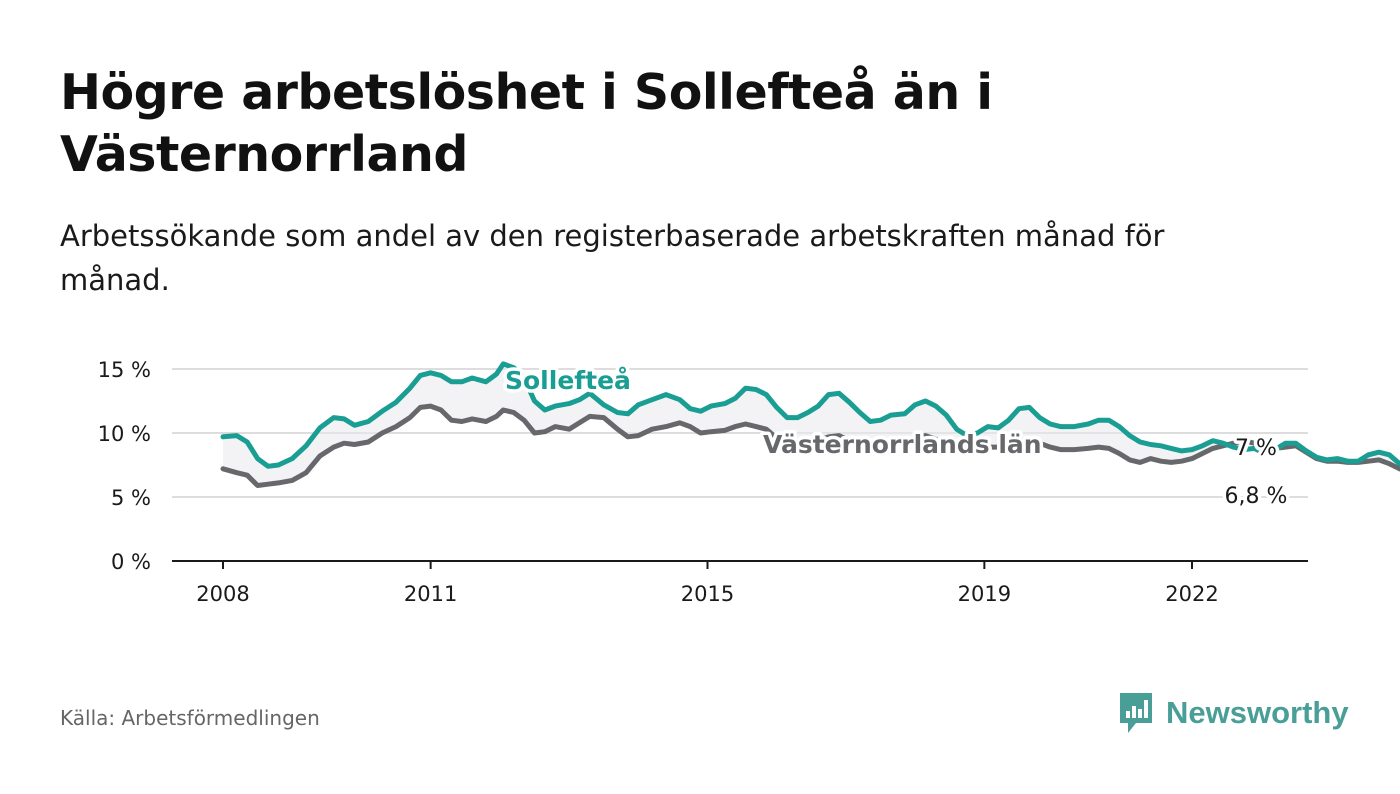 The image size is (1400, 794). I want to click on series-lines, so click(810, 424).